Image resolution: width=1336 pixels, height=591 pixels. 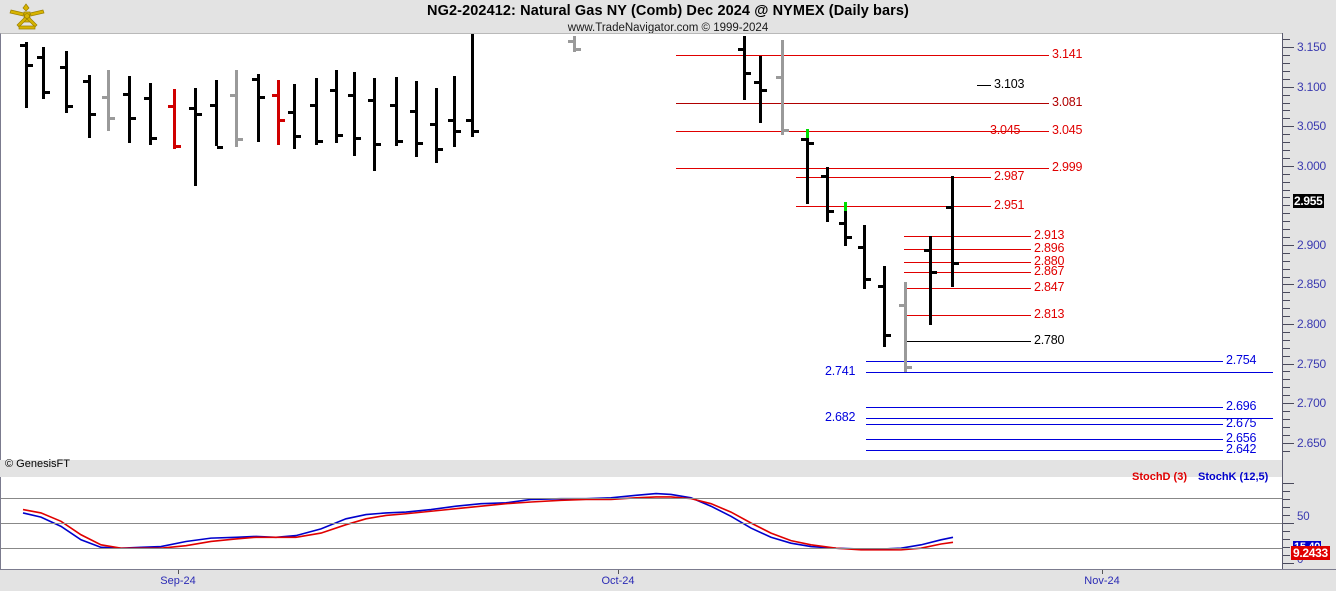 What do you see at coordinates (1159, 477) in the screenshot?
I see `indicator-legend-item: StochD (3)` at bounding box center [1159, 477].